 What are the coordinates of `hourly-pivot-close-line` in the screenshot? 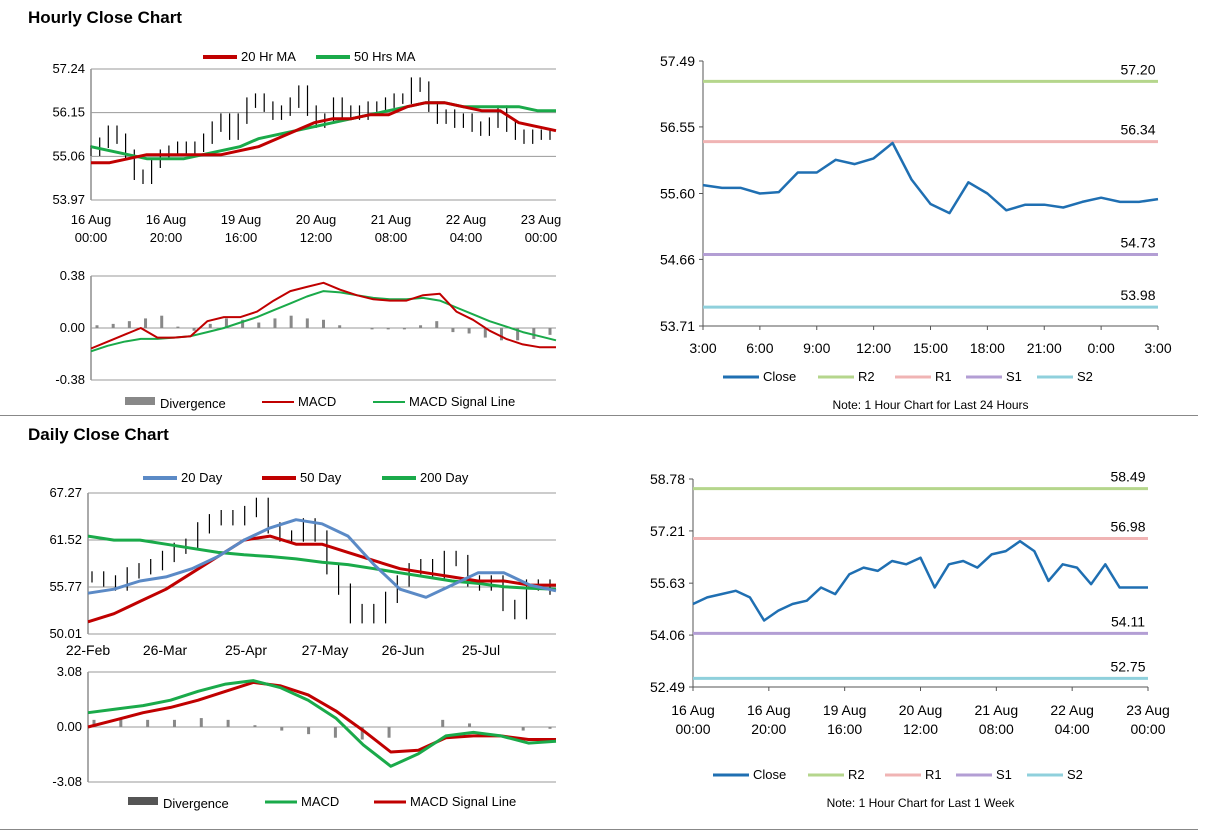 It's located at (930, 178).